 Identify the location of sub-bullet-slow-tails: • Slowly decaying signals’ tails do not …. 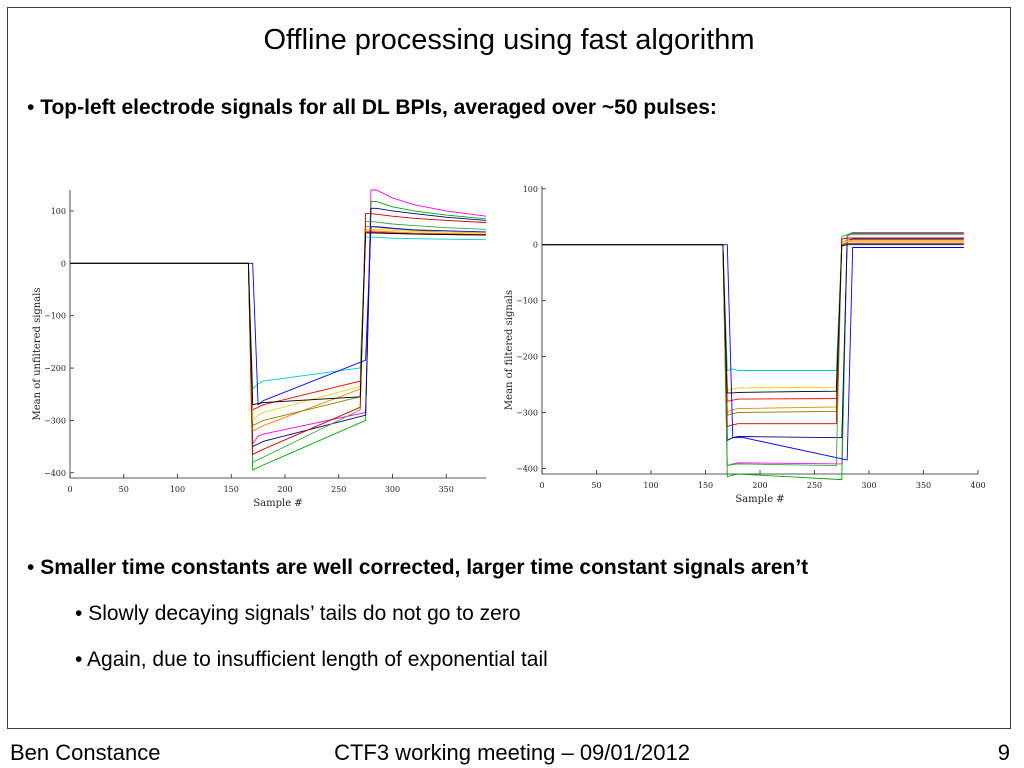
(298, 614).